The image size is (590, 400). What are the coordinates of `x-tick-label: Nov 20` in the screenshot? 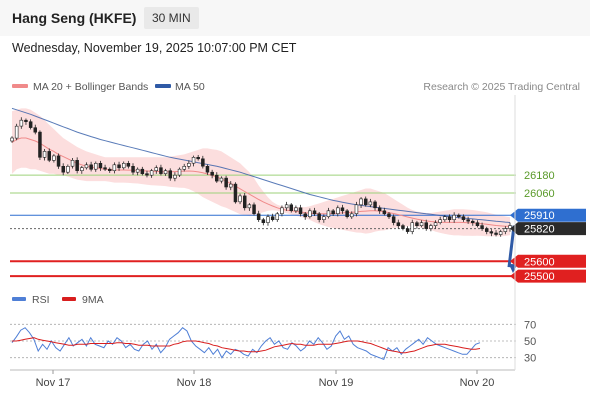 It's located at (477, 383).